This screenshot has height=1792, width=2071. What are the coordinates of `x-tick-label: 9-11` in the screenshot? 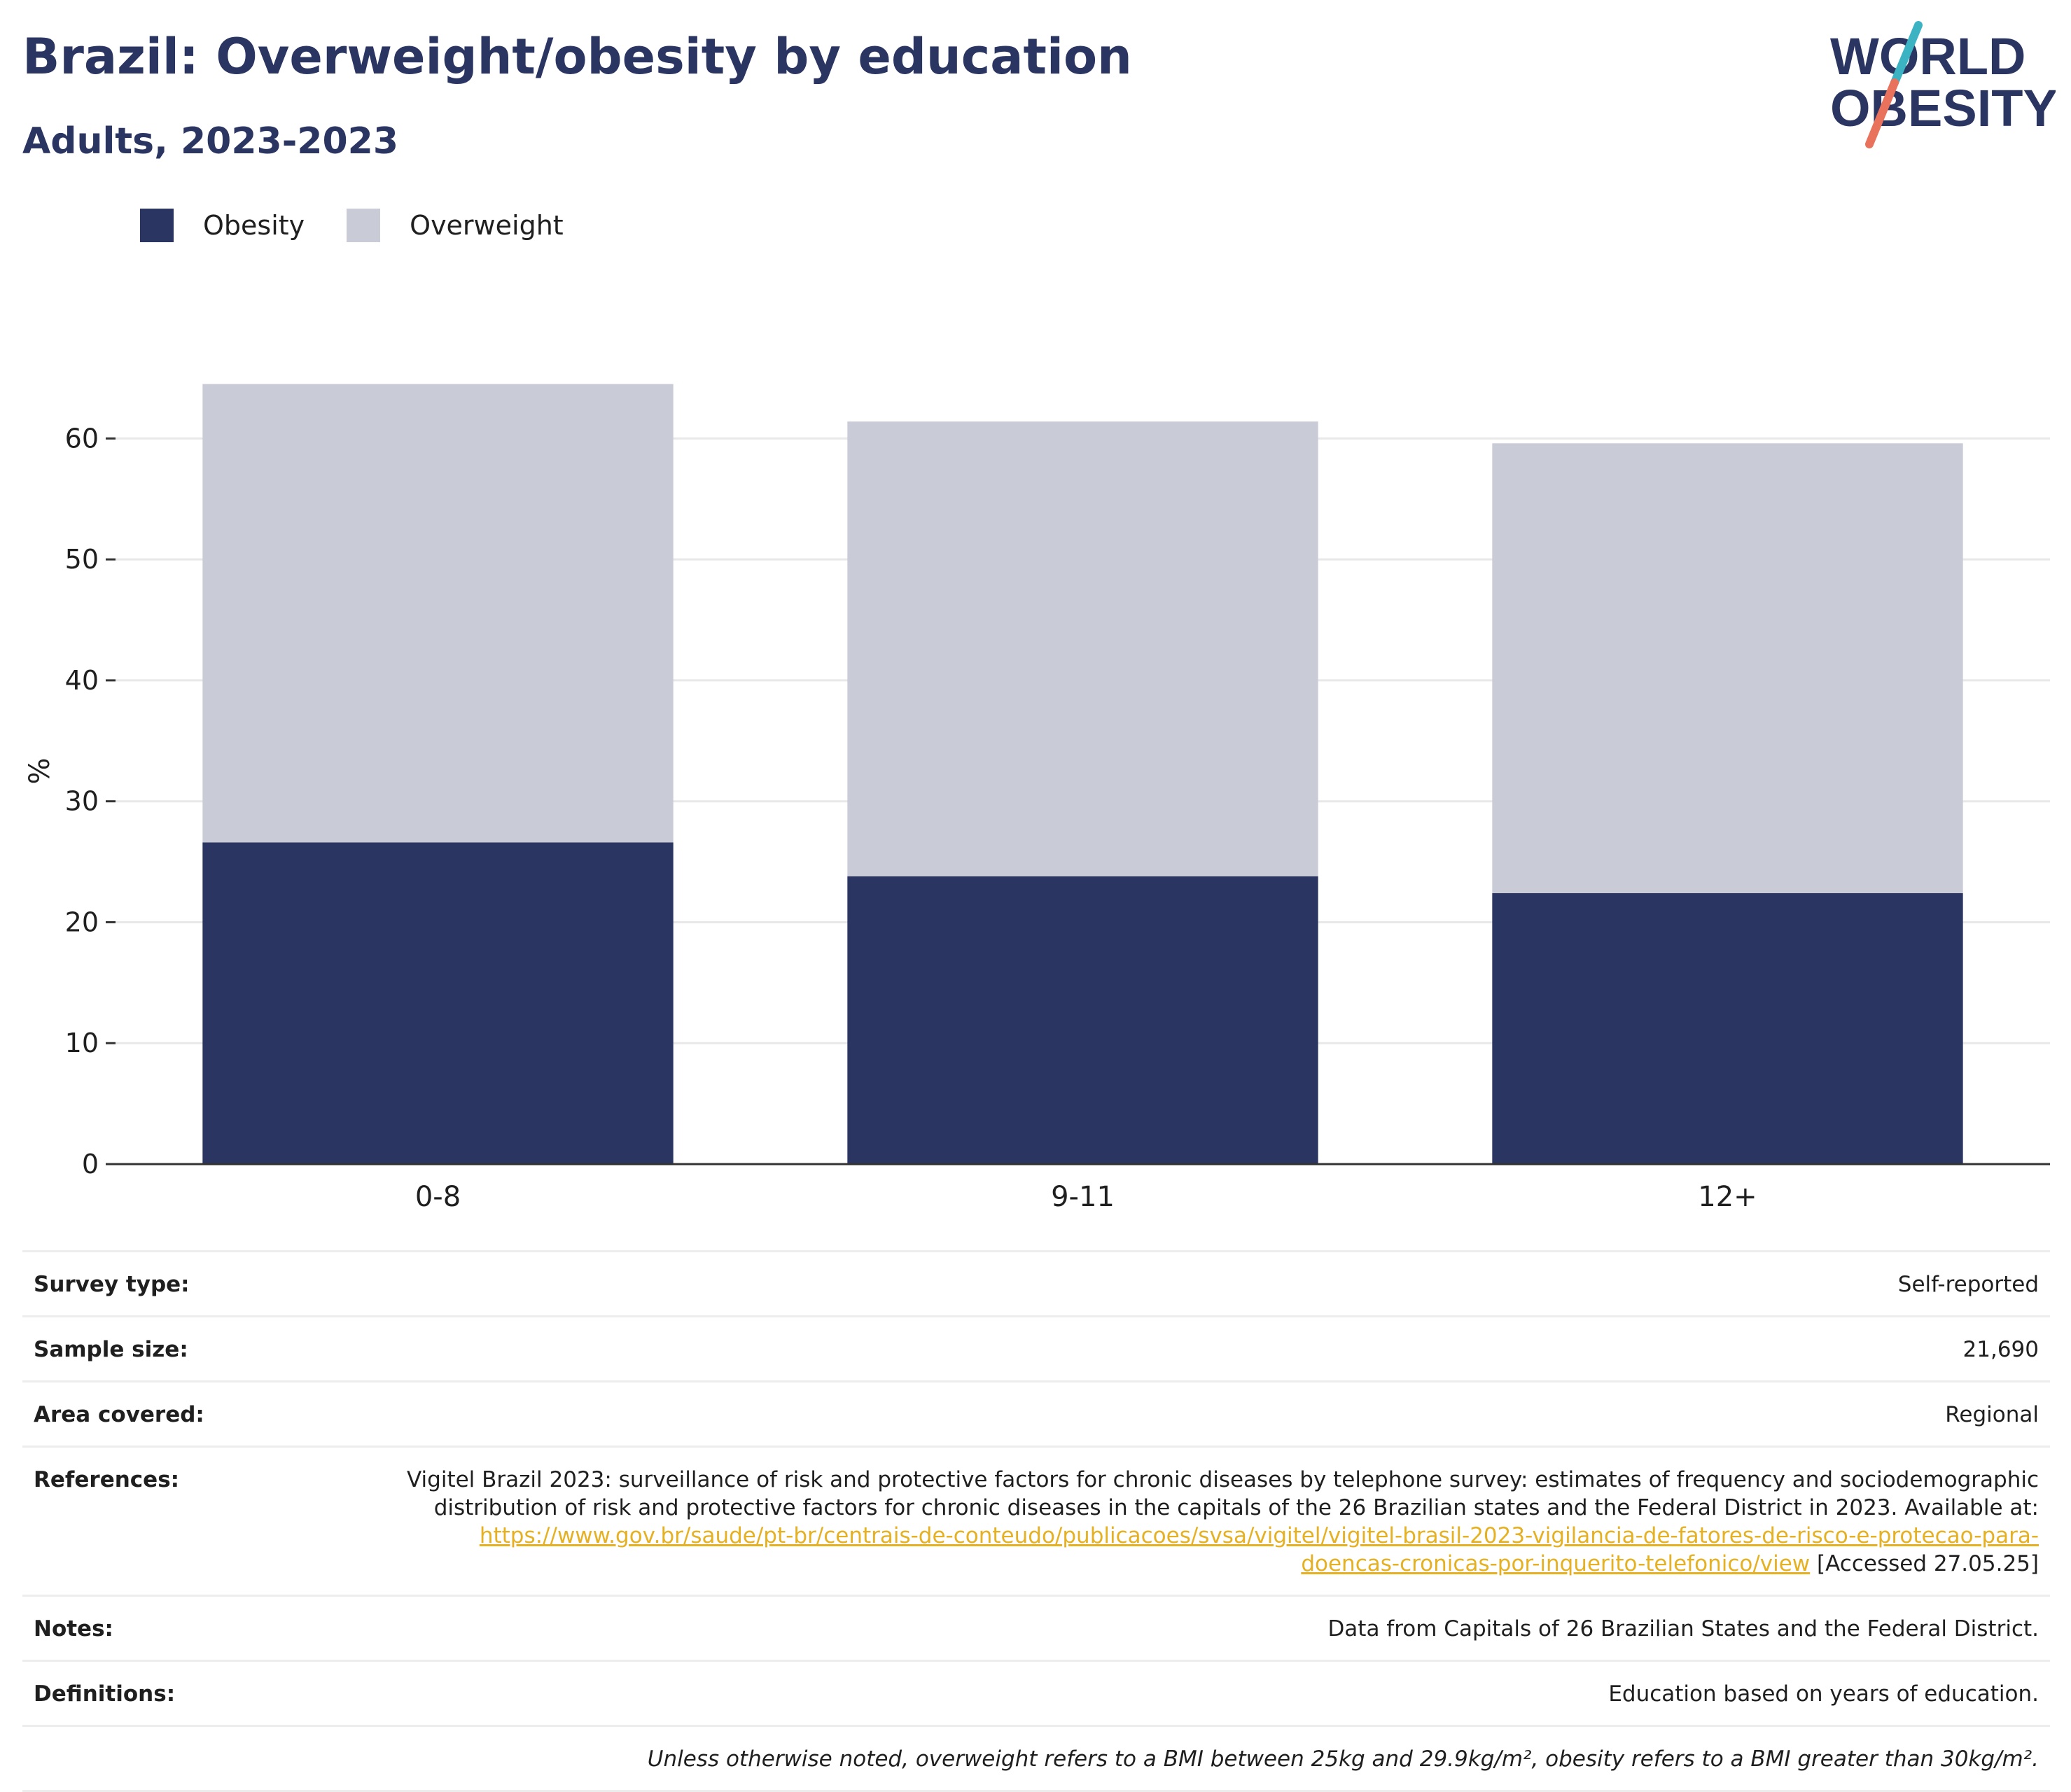 It's located at (1083, 1197).